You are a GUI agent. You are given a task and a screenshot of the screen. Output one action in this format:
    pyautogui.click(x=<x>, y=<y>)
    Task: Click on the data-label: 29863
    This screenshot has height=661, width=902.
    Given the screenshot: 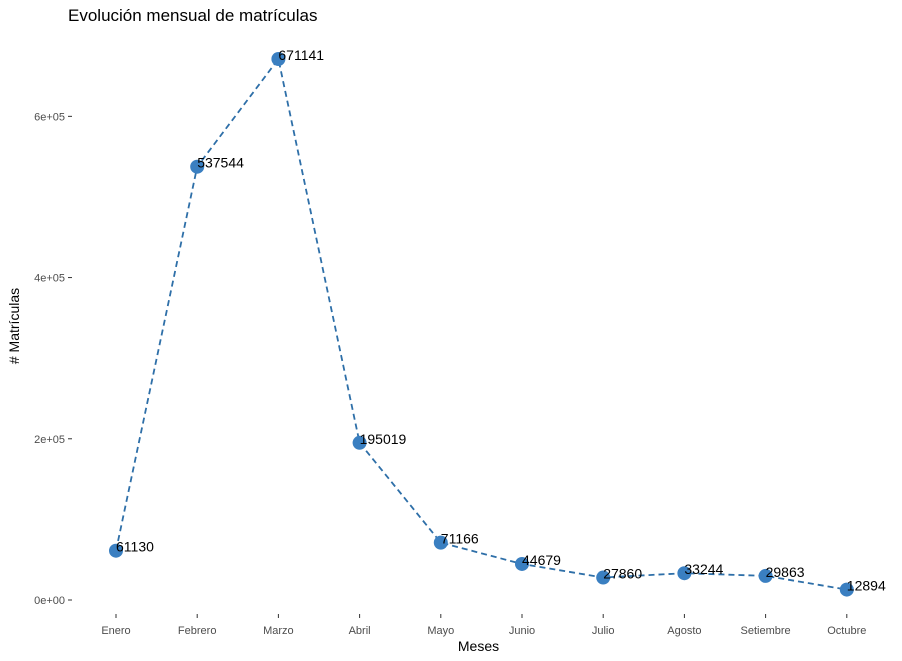 What is the action you would take?
    pyautogui.click(x=785, y=572)
    